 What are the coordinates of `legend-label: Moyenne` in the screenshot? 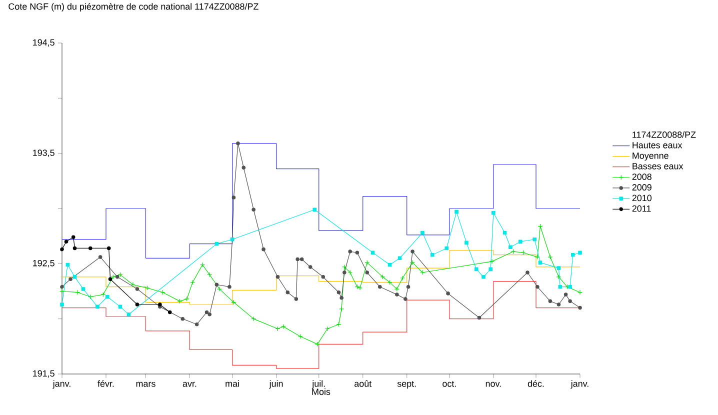 It's located at (650, 156).